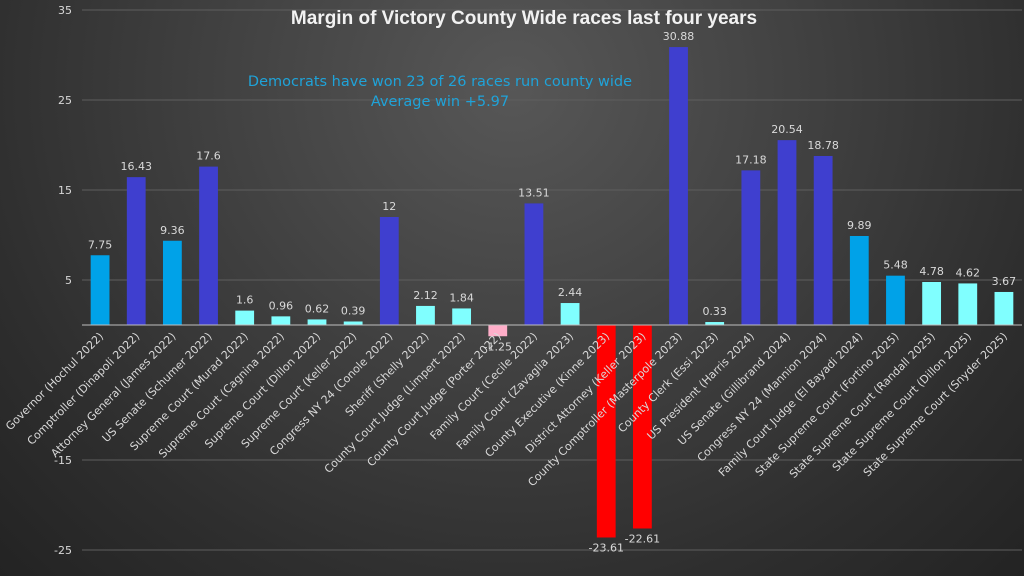 The height and width of the screenshot is (576, 1024). I want to click on data-label: 17.18, so click(751, 159).